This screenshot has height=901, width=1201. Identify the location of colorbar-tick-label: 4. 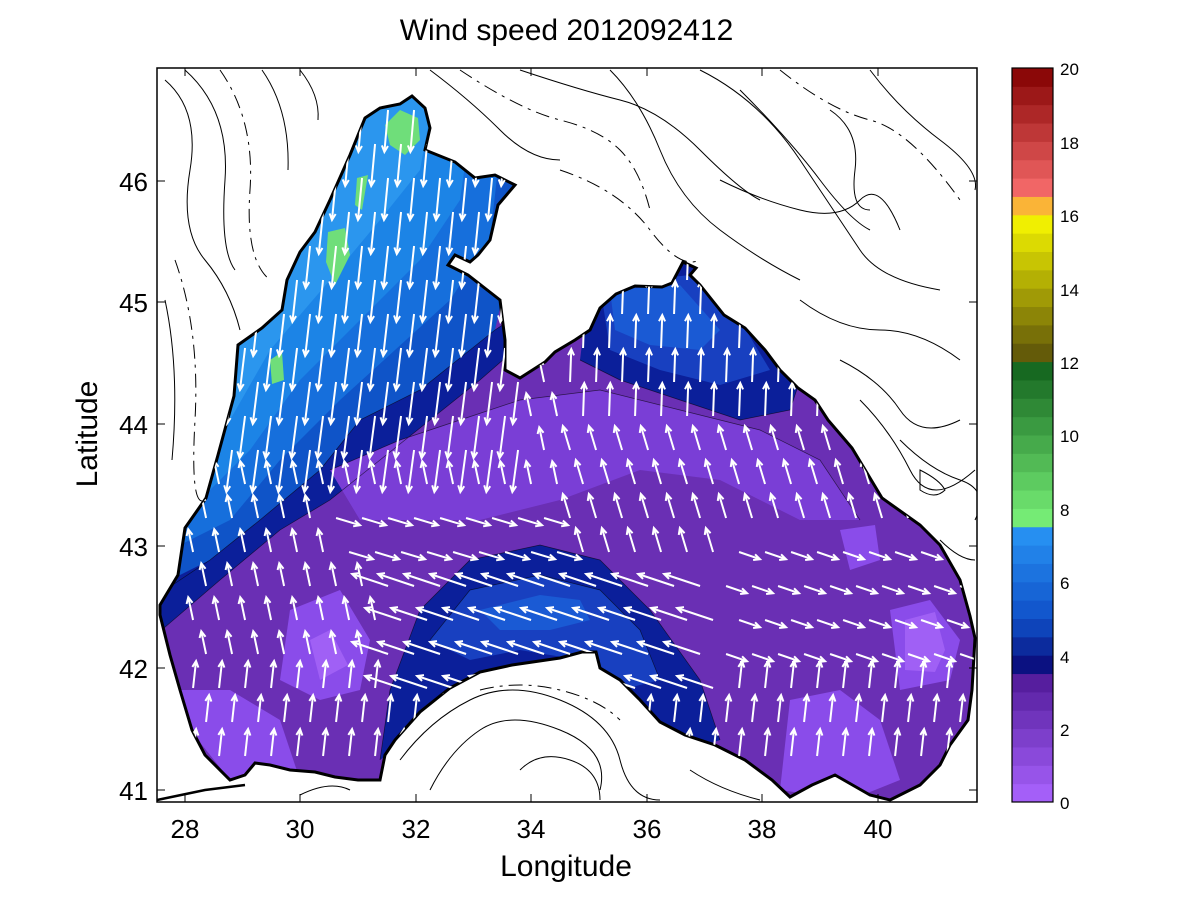
(1064, 657).